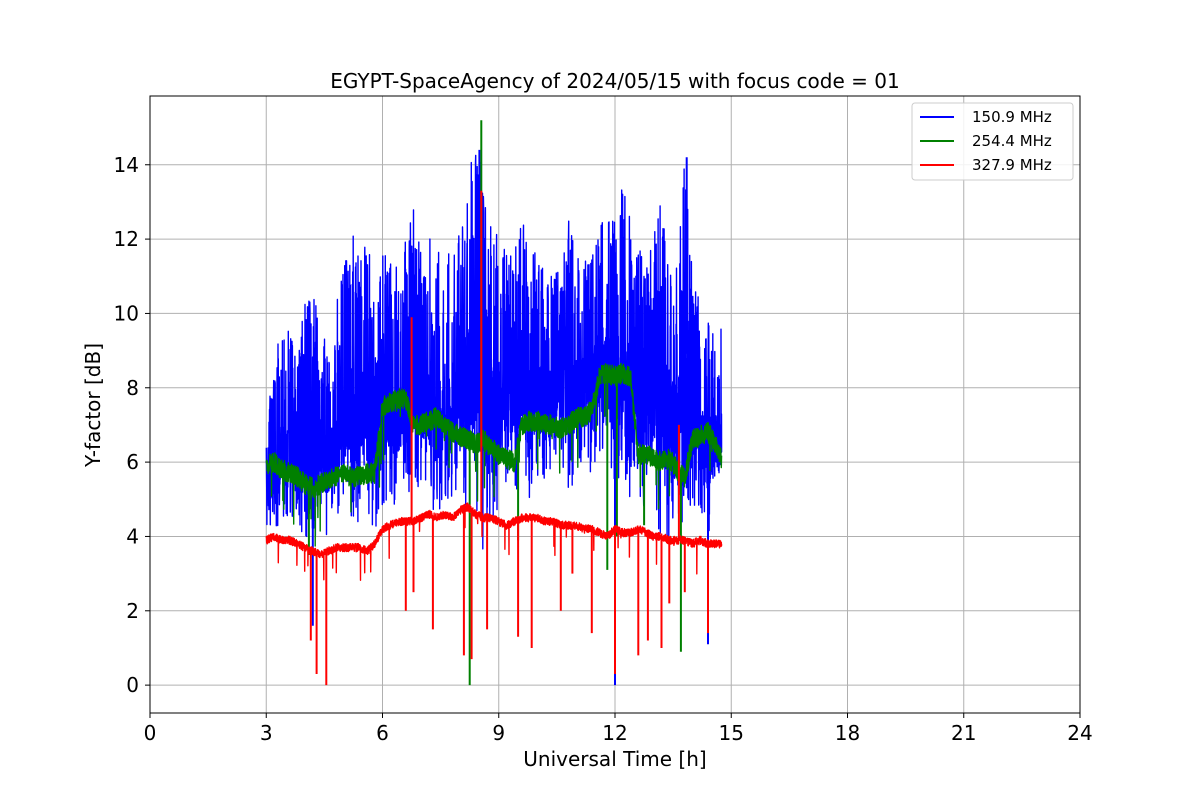 The height and width of the screenshot is (800, 1200). What do you see at coordinates (614, 759) in the screenshot?
I see `x-axis-label: Universal Time [h]` at bounding box center [614, 759].